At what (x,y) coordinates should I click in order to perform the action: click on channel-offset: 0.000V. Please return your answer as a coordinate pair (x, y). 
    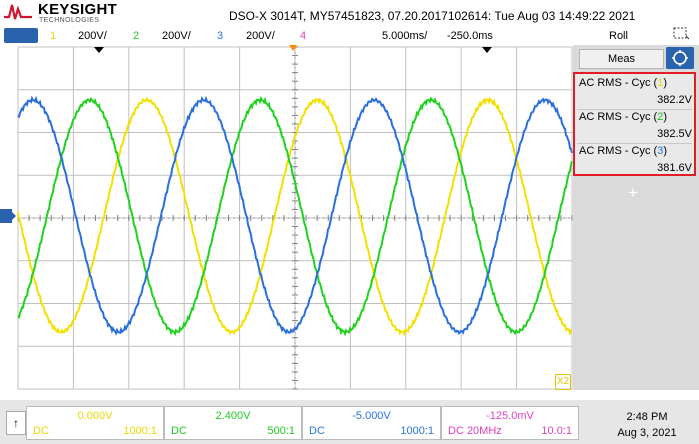
    Looking at the image, I should click on (95, 416).